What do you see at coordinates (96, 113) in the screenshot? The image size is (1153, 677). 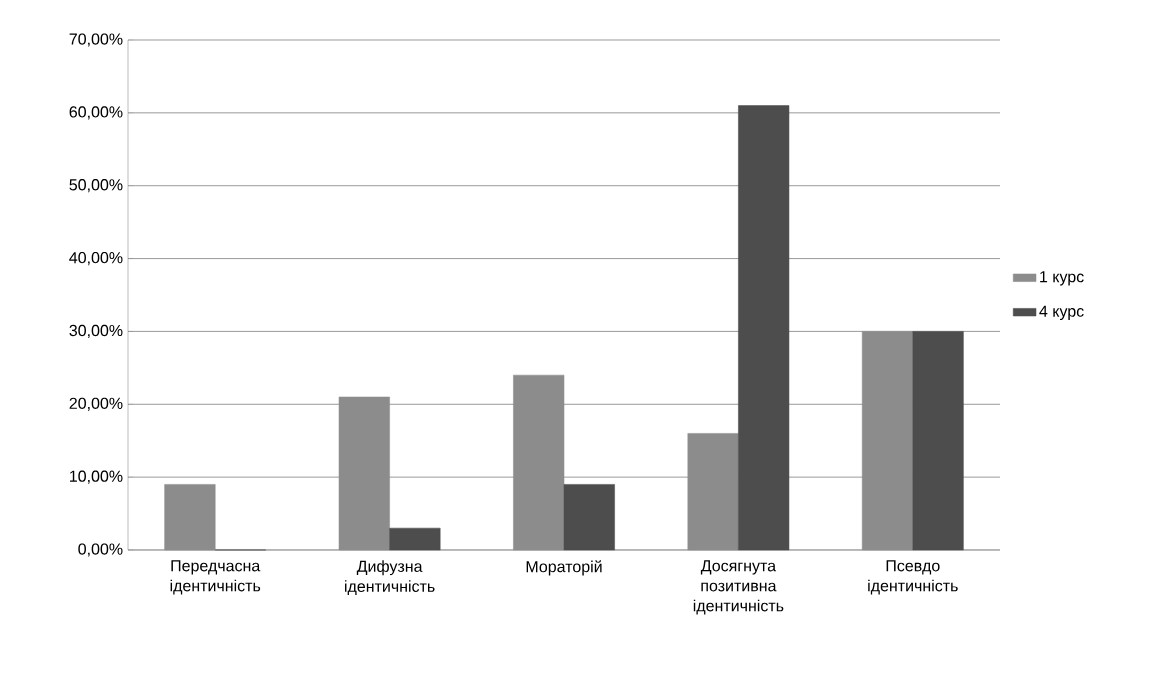 I see `y-tick-label: 60,00%` at bounding box center [96, 113].